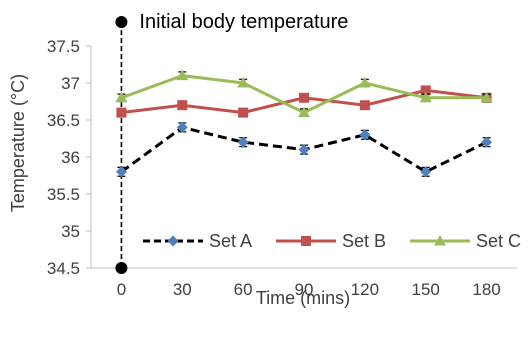 Image resolution: width=531 pixels, height=337 pixels. Describe the element at coordinates (365, 289) in the screenshot. I see `x-tick-label: 120` at that location.